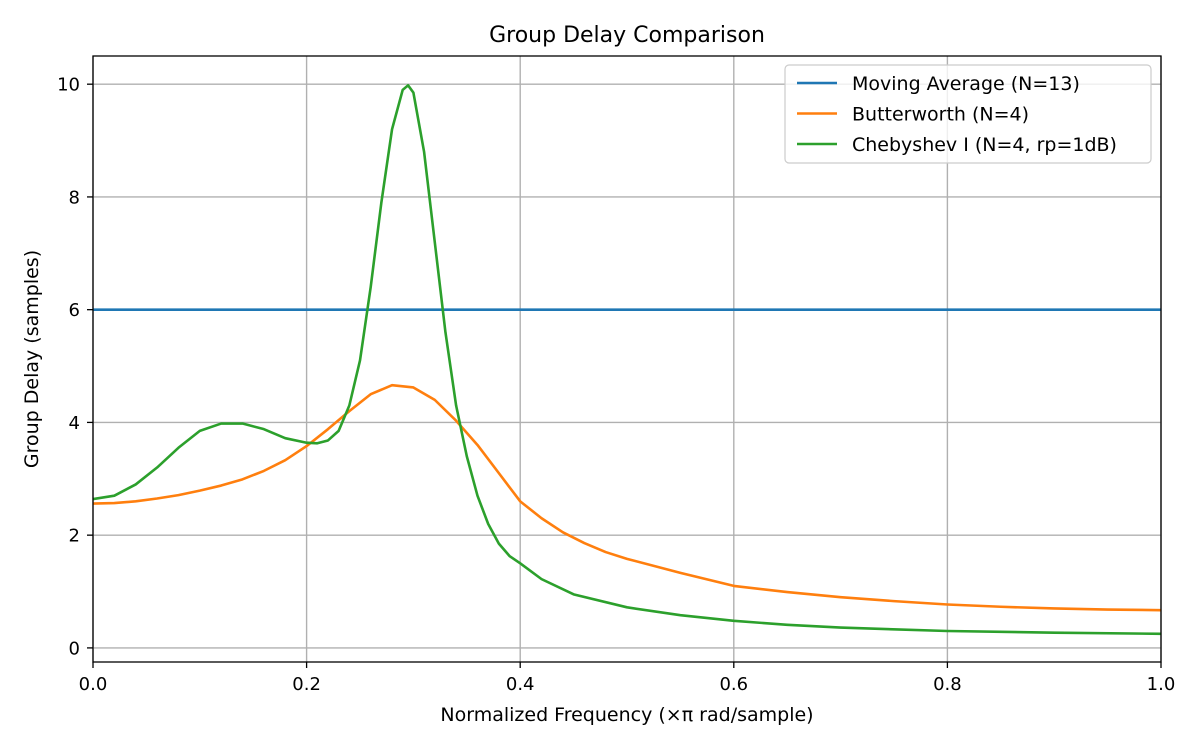  I want to click on y-tick-label: 10, so click(68, 85).